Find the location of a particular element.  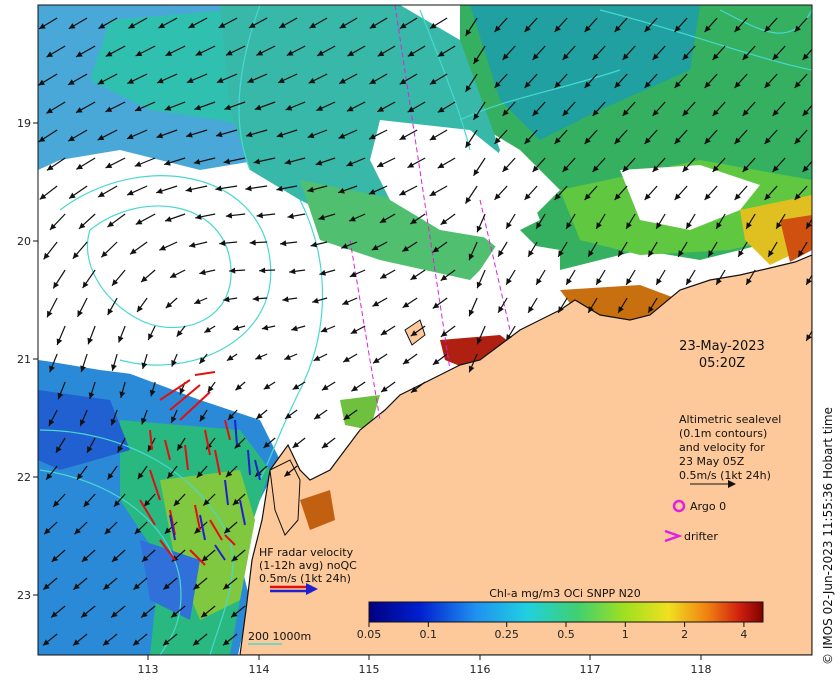

lon-tick-label: 113 is located at coordinates (148, 669).